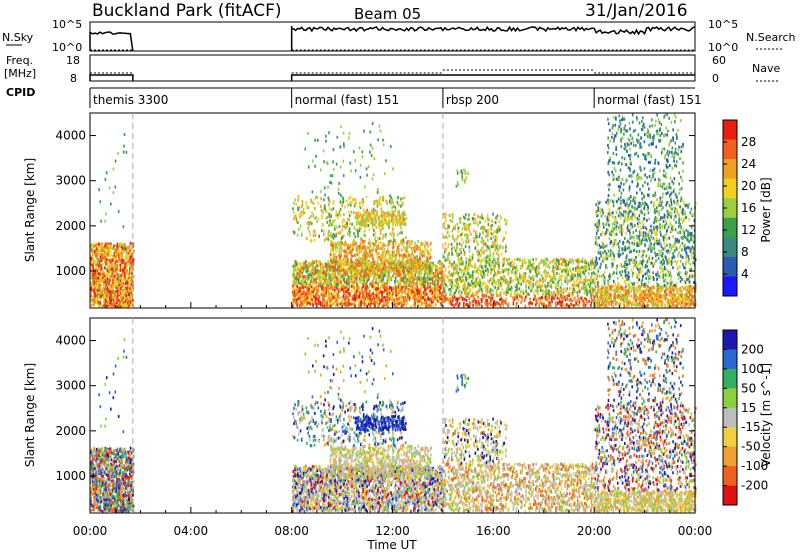 The height and width of the screenshot is (554, 800). Describe the element at coordinates (492, 77) in the screenshot. I see `freq-trace-segment` at that location.